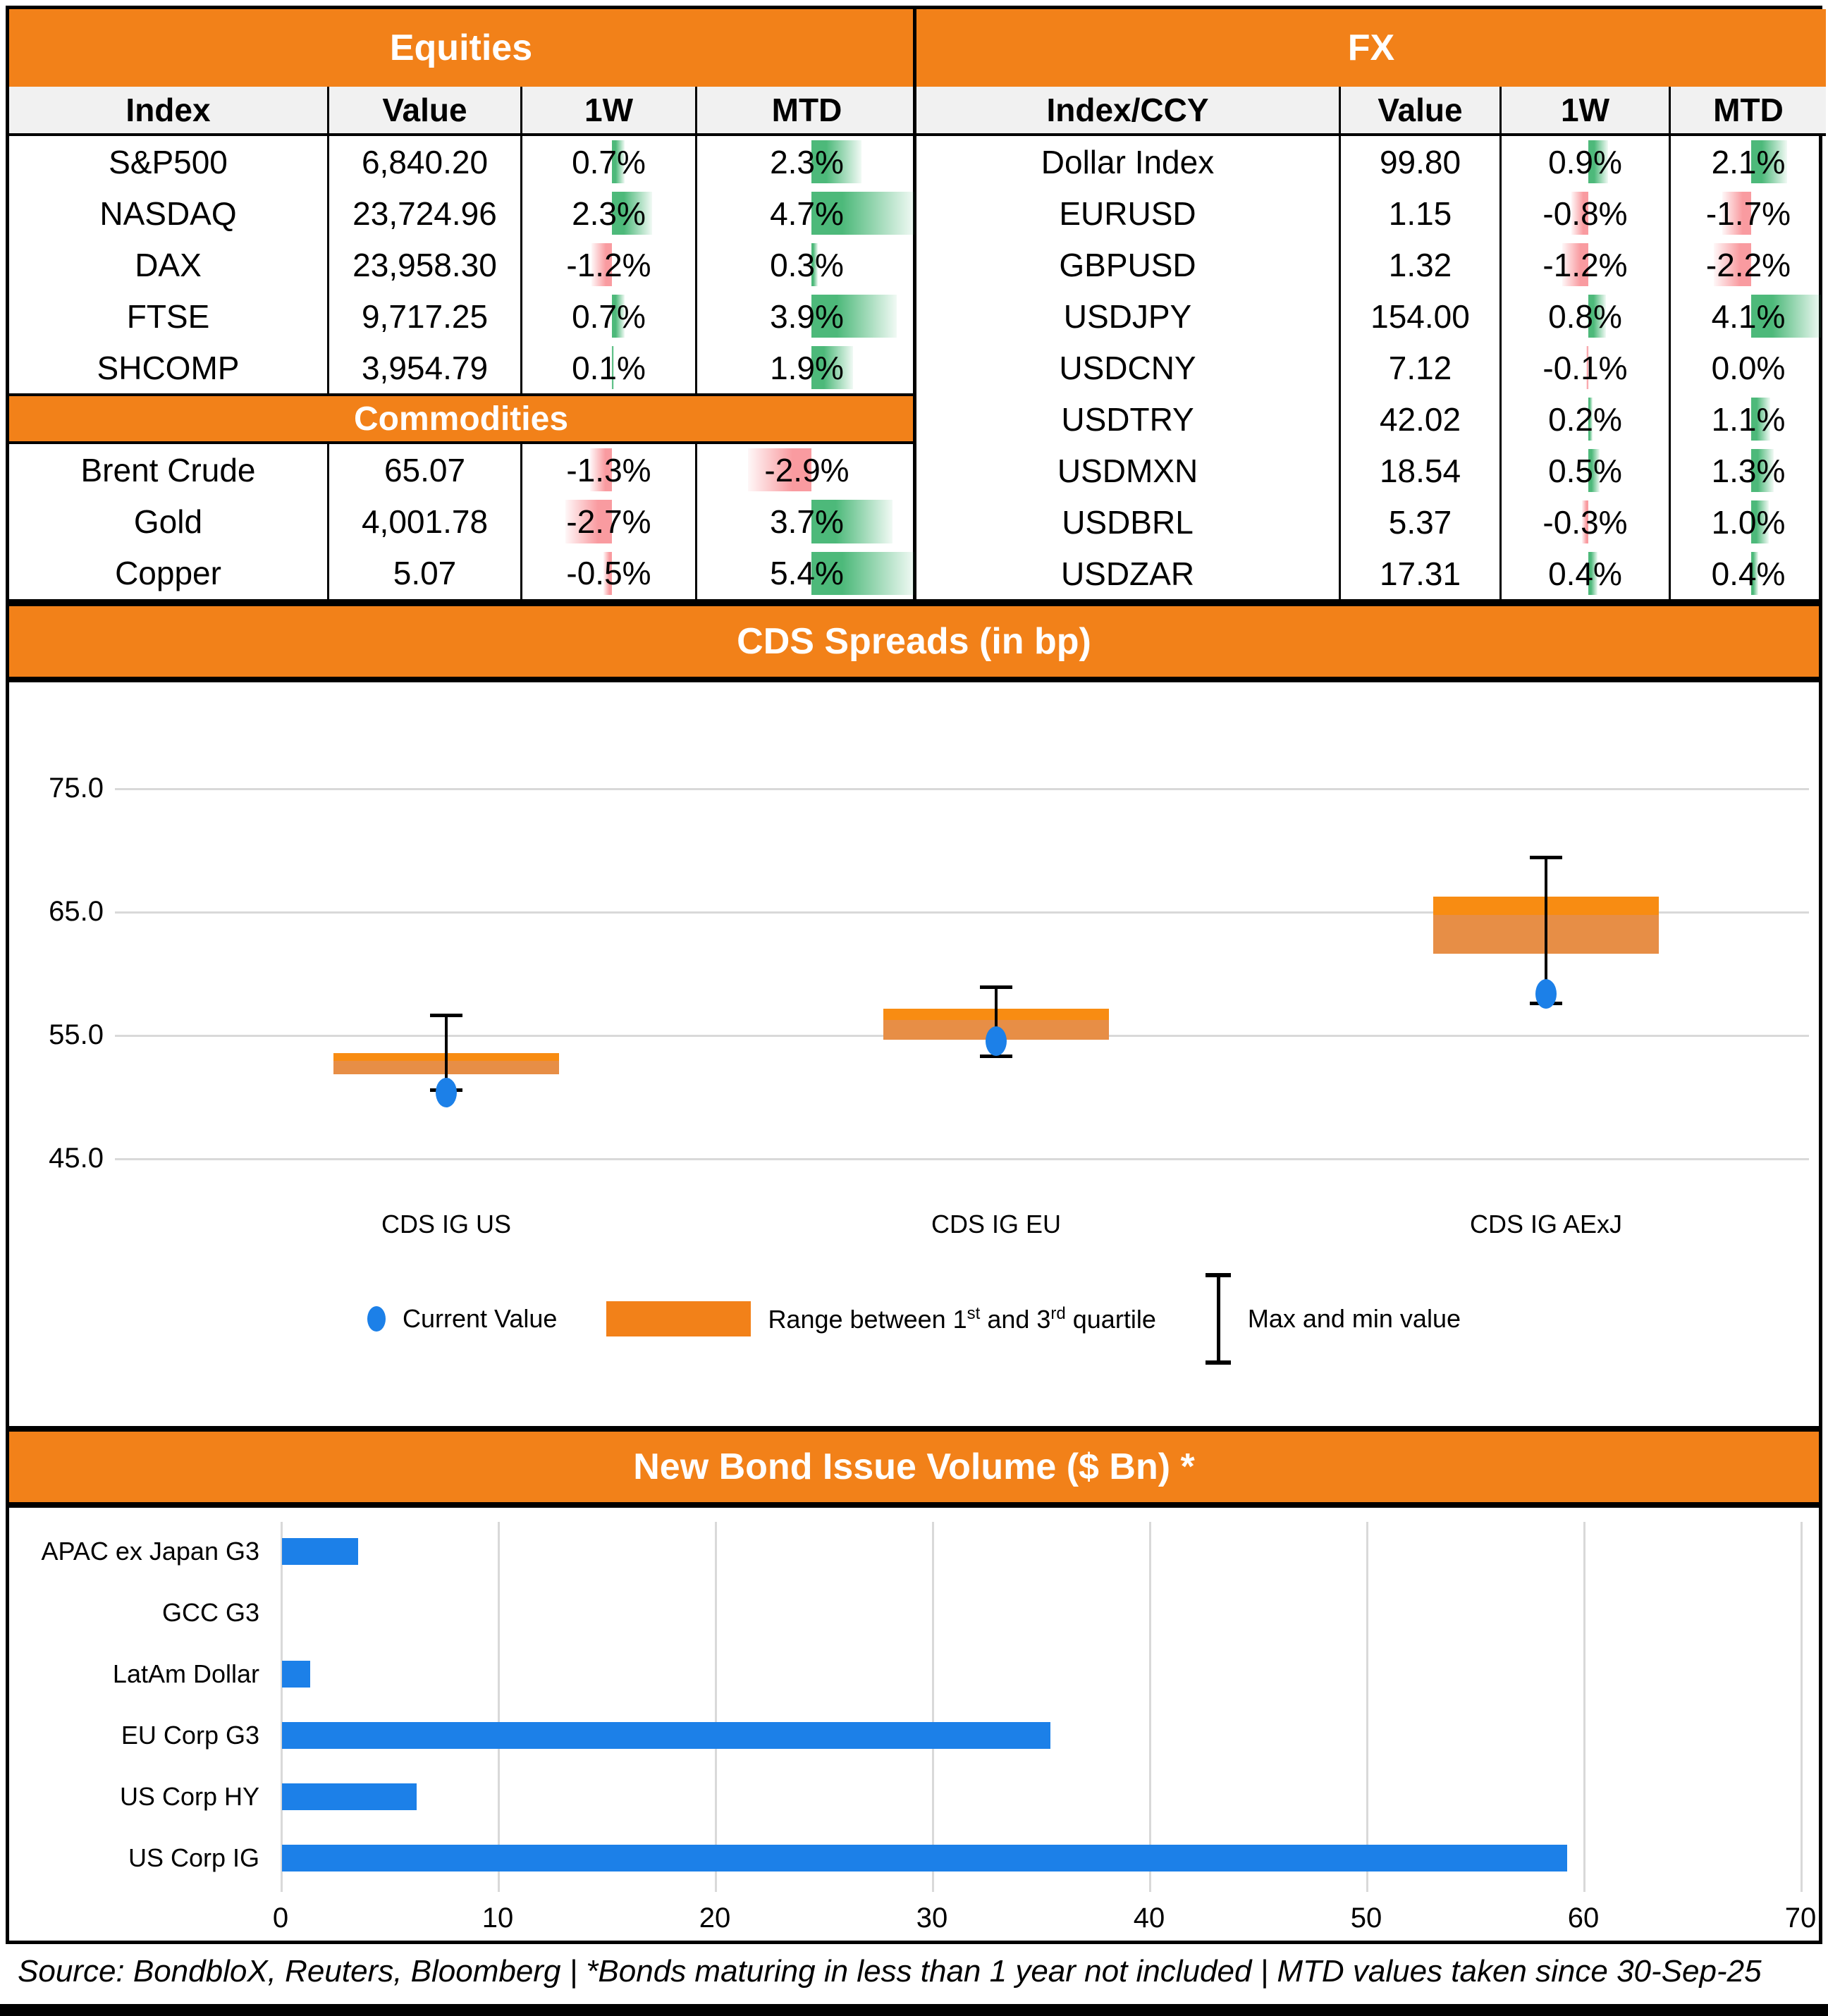 This screenshot has width=1828, height=2016. I want to click on fx-row-8: USDZAR 17.31 0.4% 0.4%, so click(1371, 573).